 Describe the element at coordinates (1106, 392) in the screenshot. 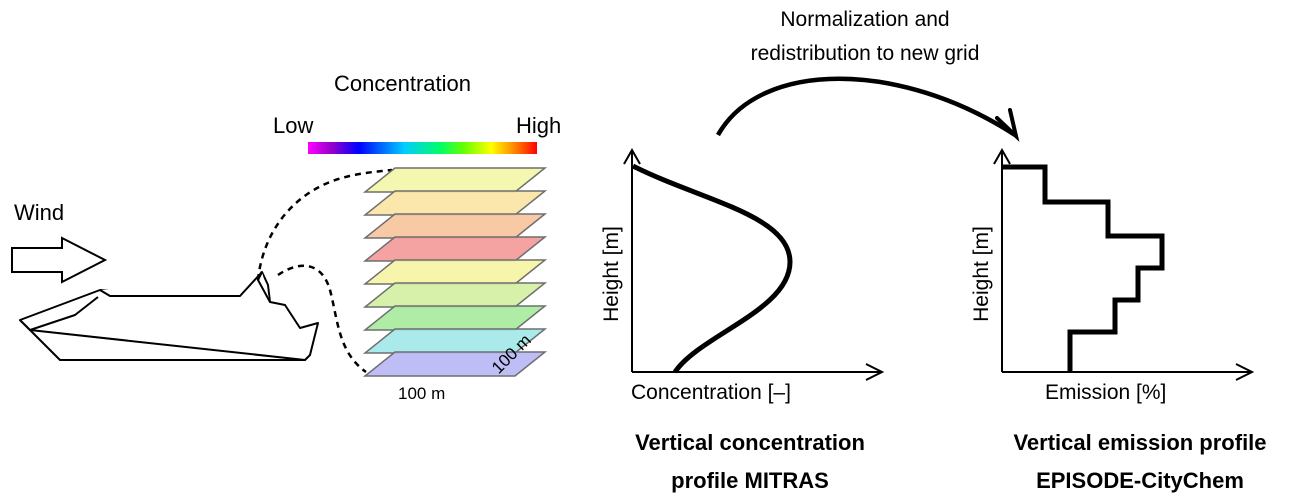

I see `right-plot-x-axis-label: Emission [%]` at that location.